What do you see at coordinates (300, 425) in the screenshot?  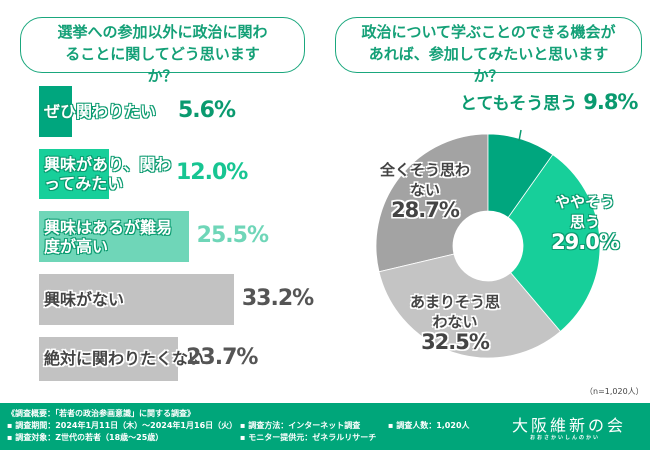 I see `survey-method: ▪ 調査方法：インターネット調査` at bounding box center [300, 425].